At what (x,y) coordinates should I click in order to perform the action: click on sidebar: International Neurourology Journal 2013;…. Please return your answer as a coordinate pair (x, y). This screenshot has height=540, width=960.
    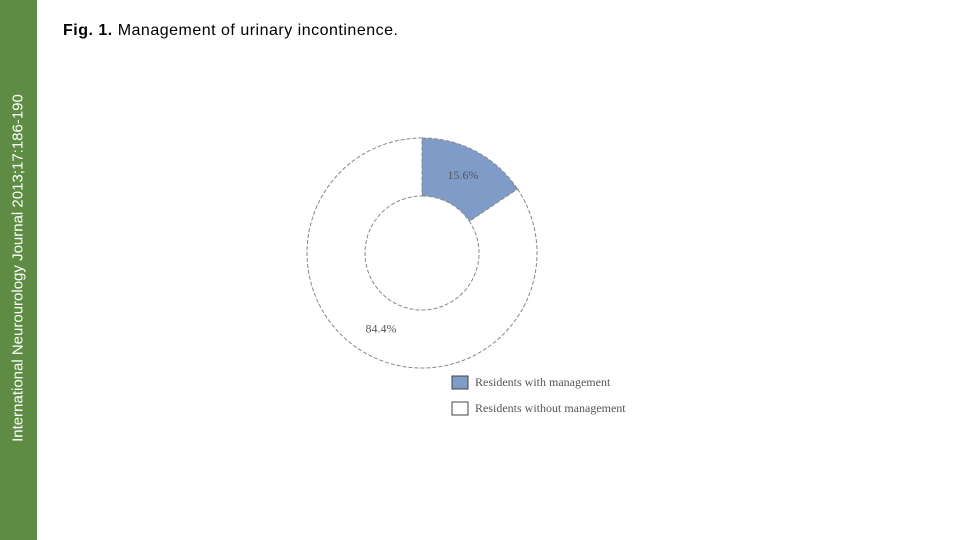
    Looking at the image, I should click on (18, 270).